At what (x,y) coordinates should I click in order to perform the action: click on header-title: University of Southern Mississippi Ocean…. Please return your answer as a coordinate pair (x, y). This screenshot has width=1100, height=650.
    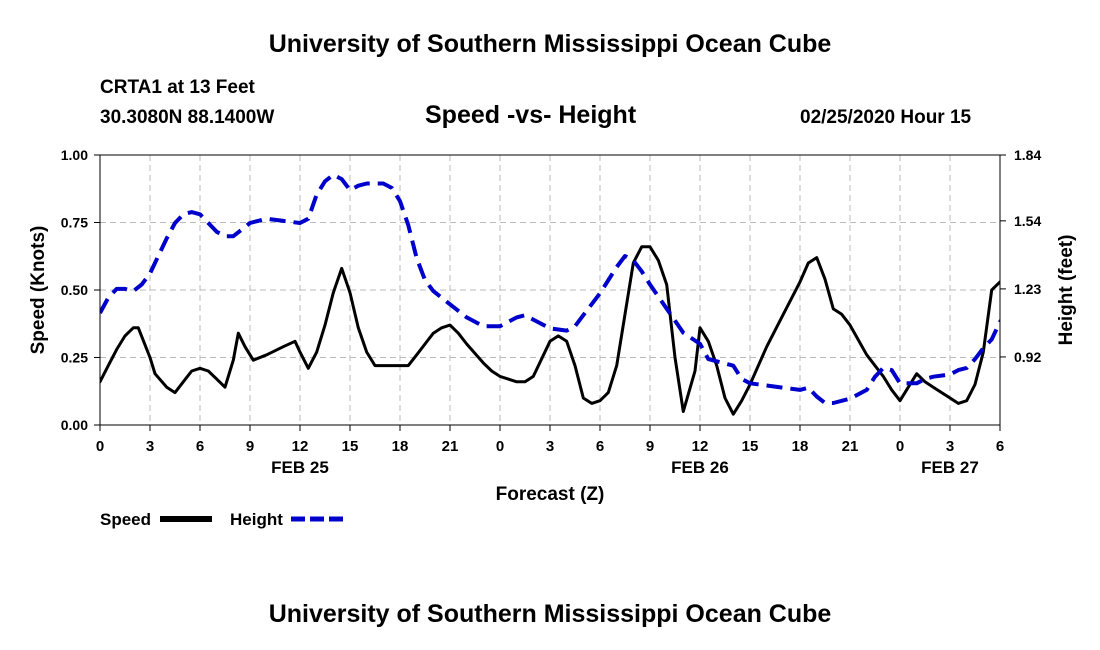
    Looking at the image, I should click on (550, 44).